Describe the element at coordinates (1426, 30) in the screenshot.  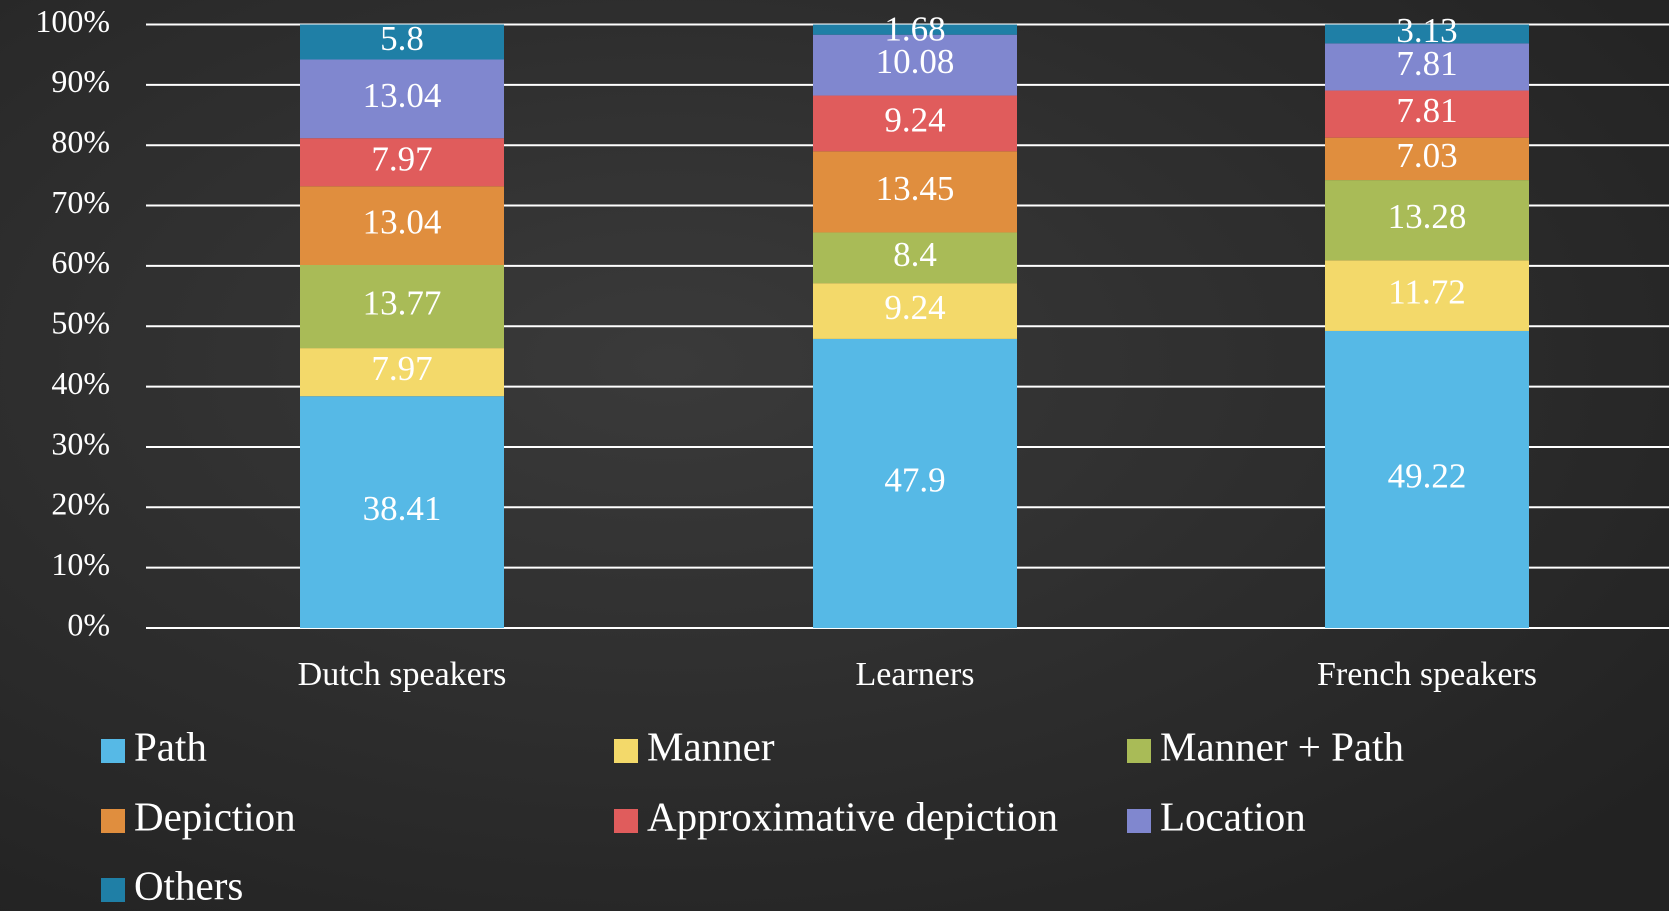
I see `data-label: 3.13` at that location.